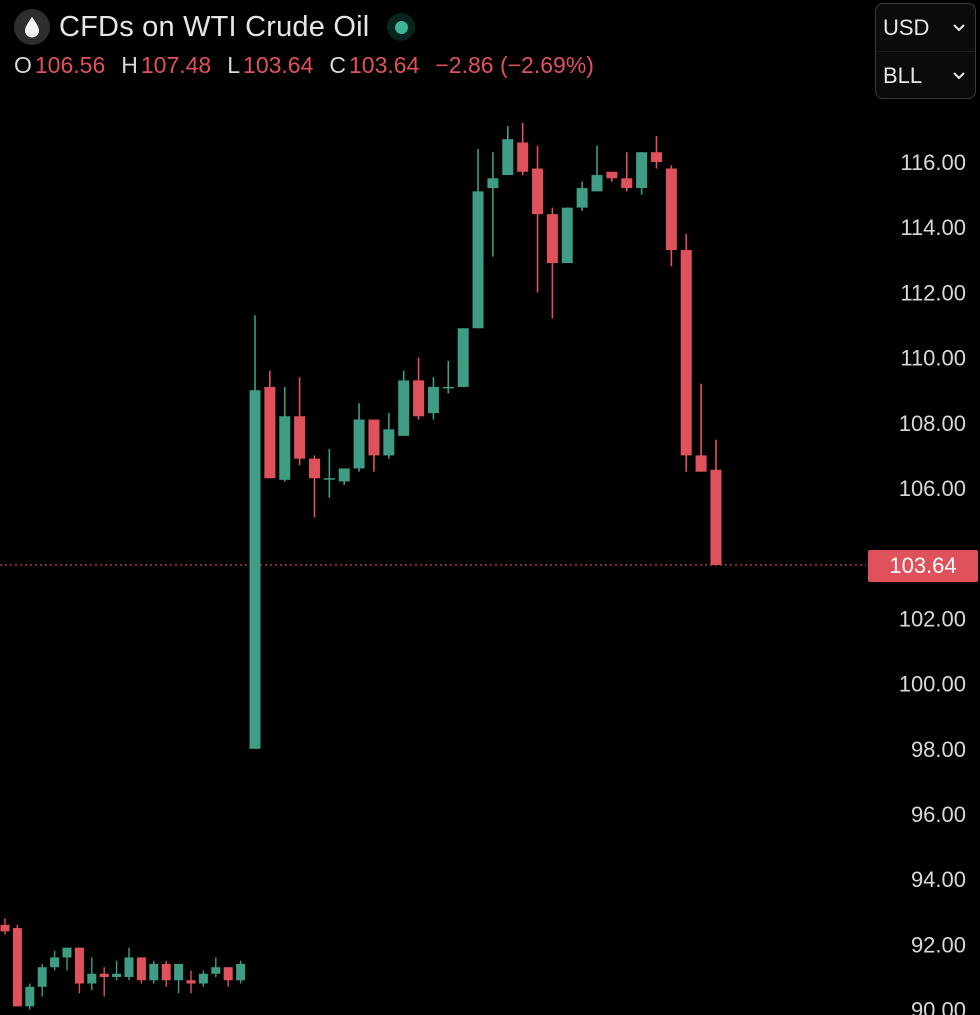 Image resolution: width=980 pixels, height=1015 pixels. Describe the element at coordinates (234, 65) in the screenshot. I see `ohlc-low-label: L` at that location.